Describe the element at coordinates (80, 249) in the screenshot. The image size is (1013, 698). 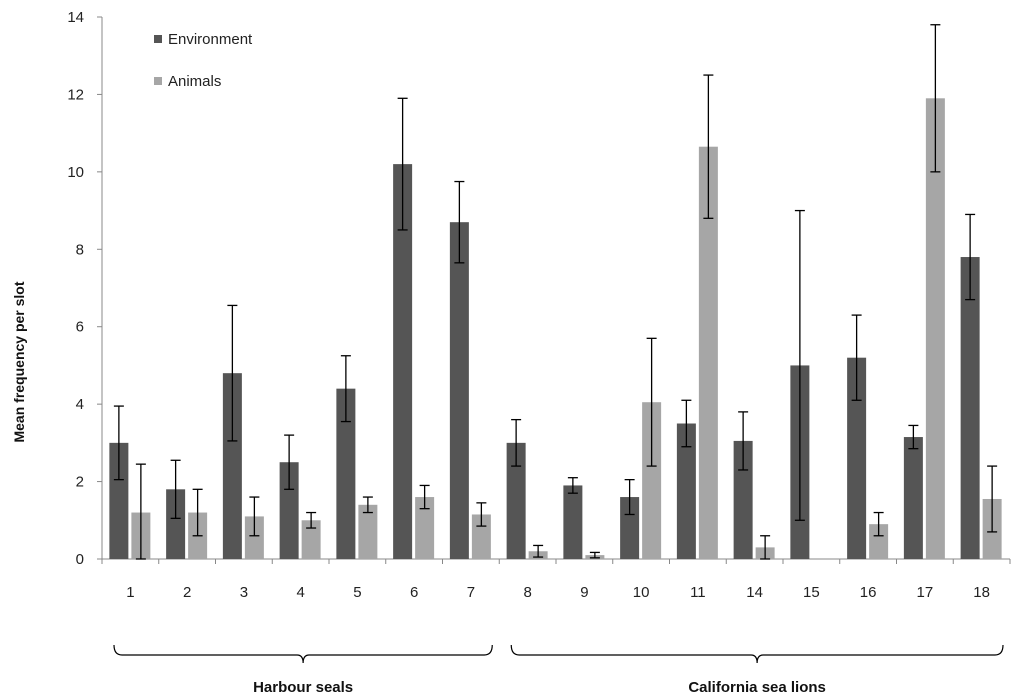
I see `y-tick-label: 8` at that location.